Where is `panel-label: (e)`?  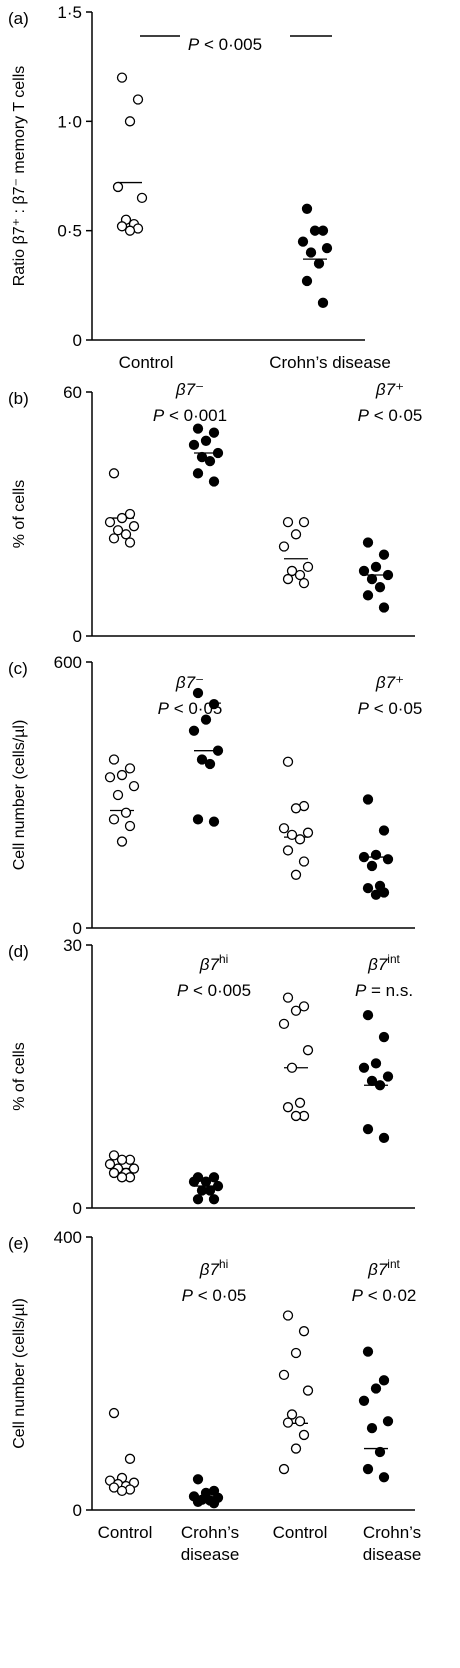 panel-label: (e) is located at coordinates (18, 1243).